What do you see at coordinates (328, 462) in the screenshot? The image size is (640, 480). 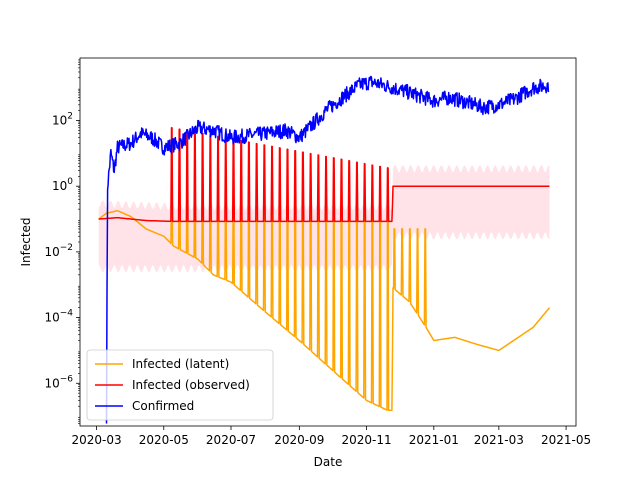 I see `x-axis-label: Date` at bounding box center [328, 462].